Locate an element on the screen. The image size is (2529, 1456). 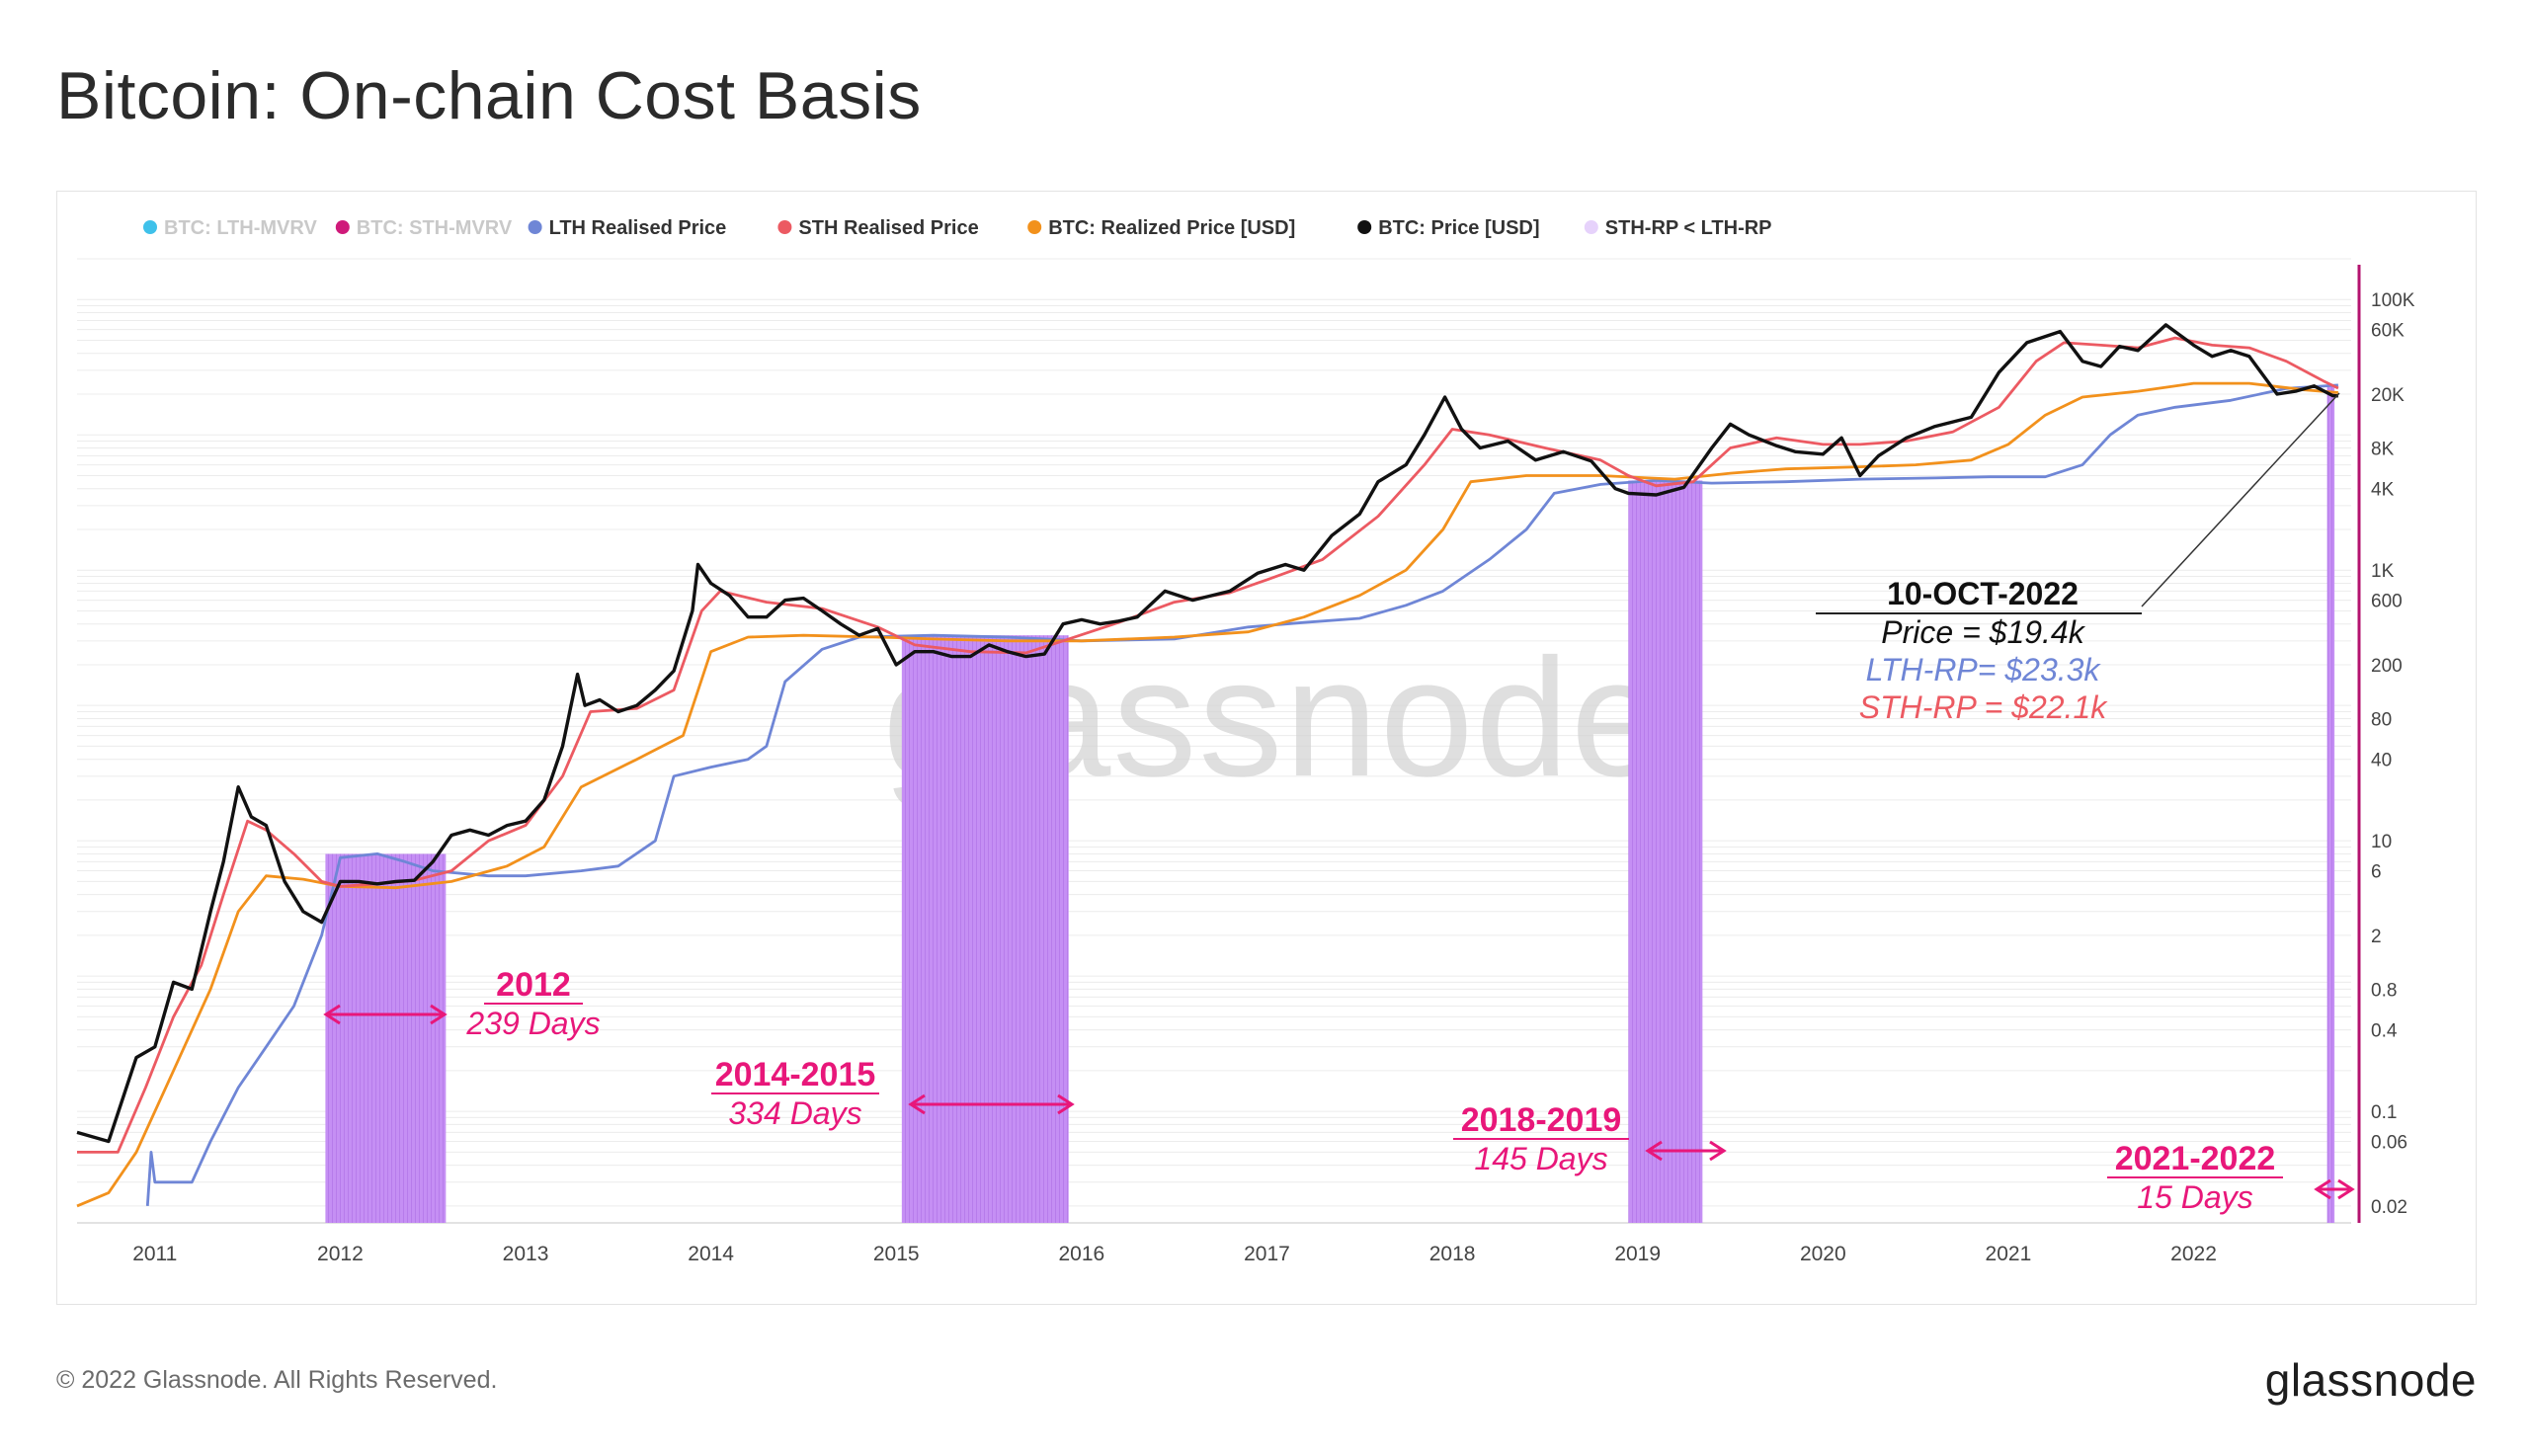
x-tick-label: 2019 is located at coordinates (1637, 1254).